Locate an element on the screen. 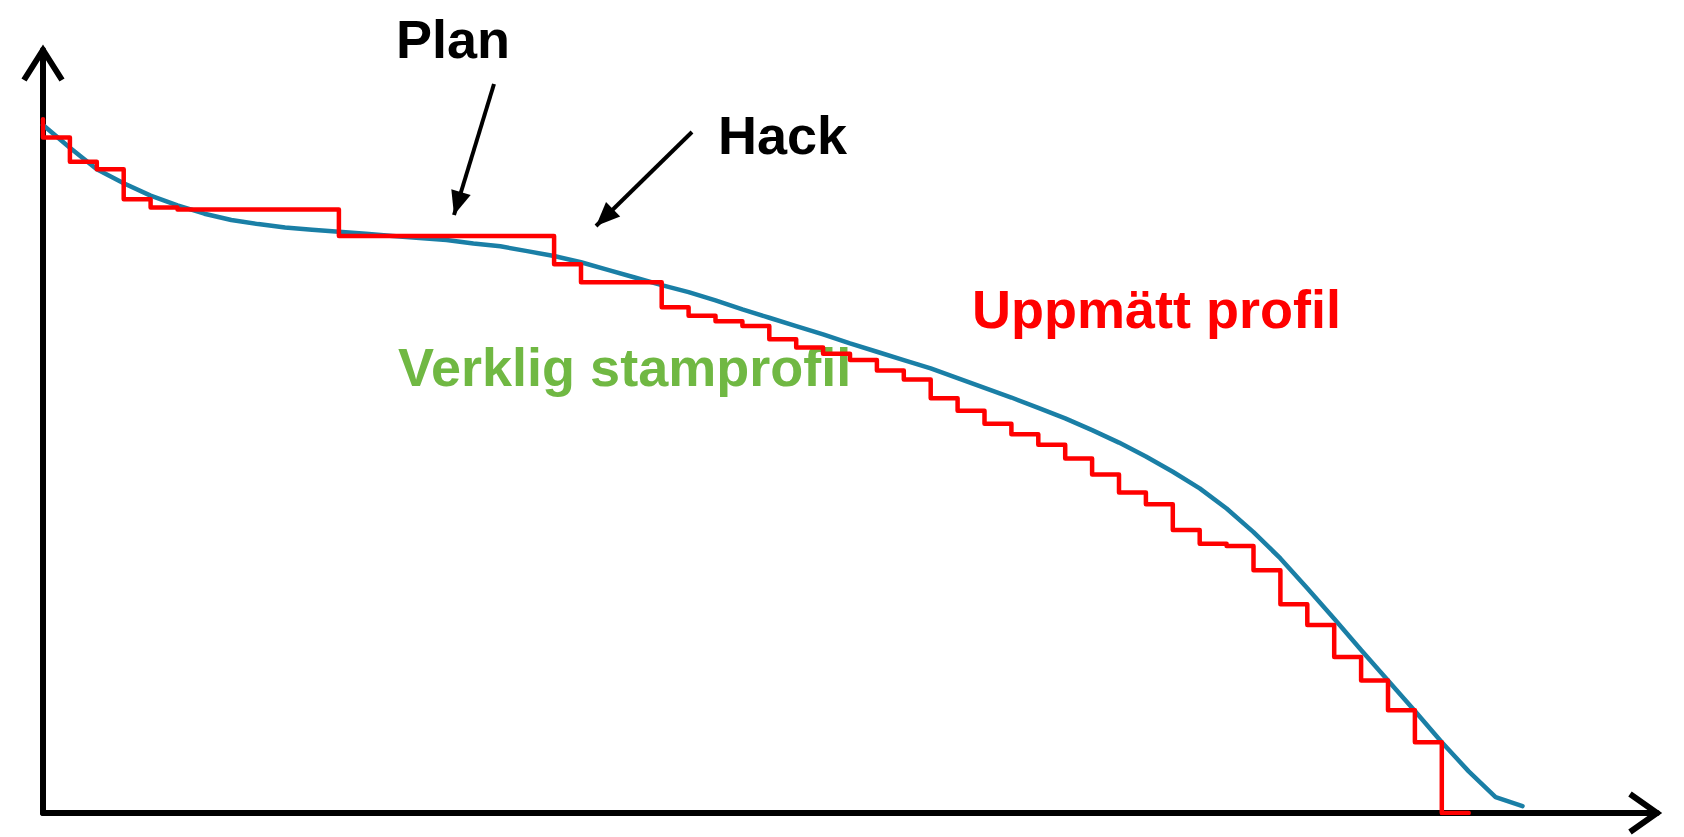 This screenshot has width=1684, height=837. series-label: Verklig stamprofil is located at coordinates (625, 367).